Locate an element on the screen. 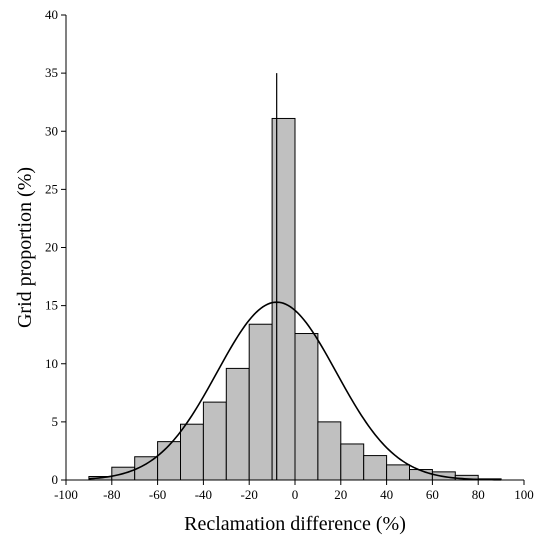  x-tick-label: -80 is located at coordinates (111, 494).